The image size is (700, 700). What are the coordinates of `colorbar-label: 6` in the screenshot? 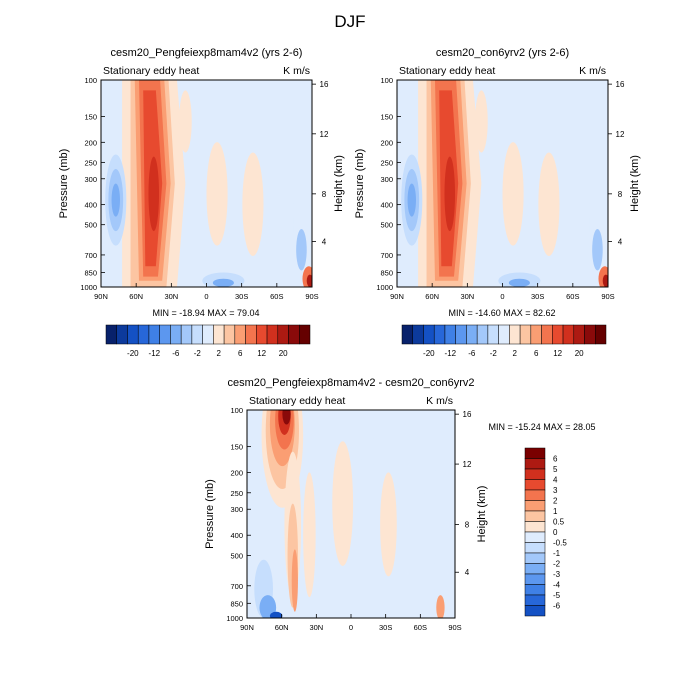 It's located at (240, 353).